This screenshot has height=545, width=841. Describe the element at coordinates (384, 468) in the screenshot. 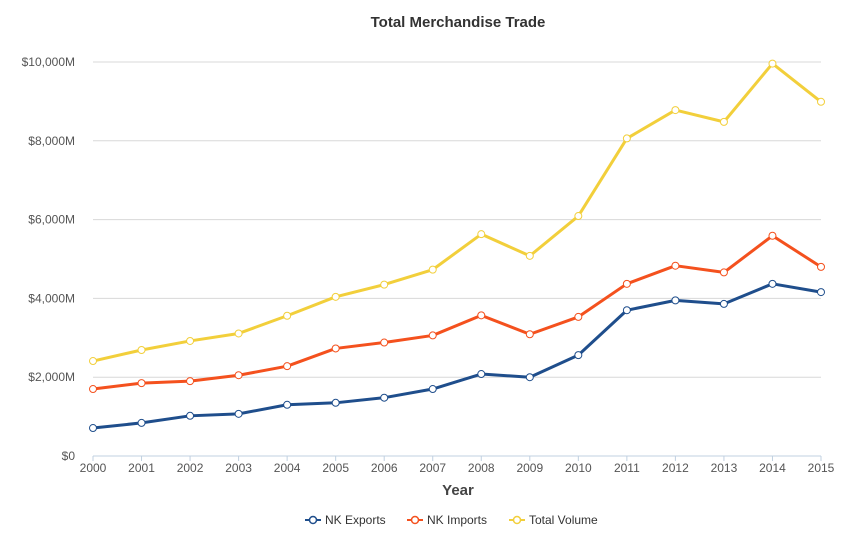

I see `x-tick-label: 2006` at that location.